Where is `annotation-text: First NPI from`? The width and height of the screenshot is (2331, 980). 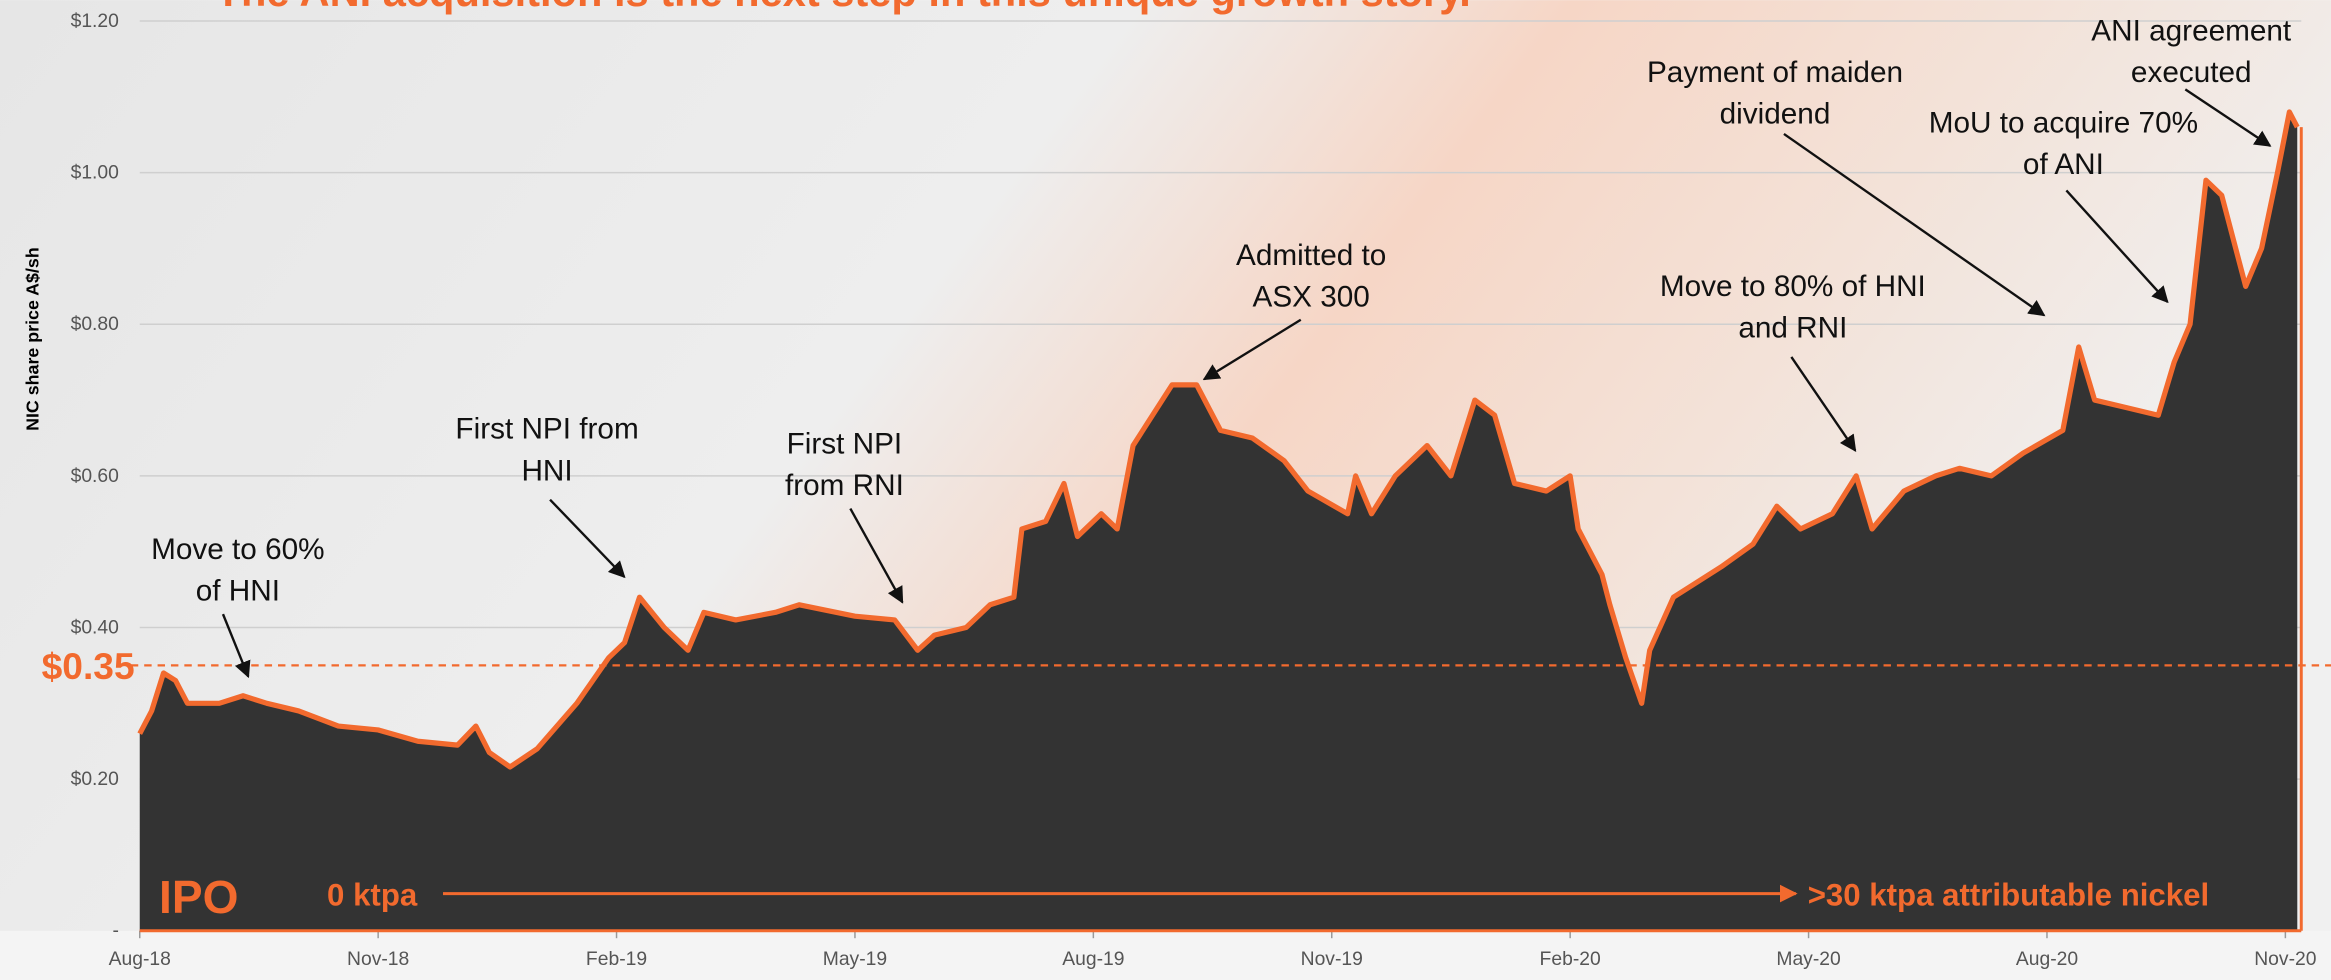 annotation-text: First NPI from is located at coordinates (546, 429).